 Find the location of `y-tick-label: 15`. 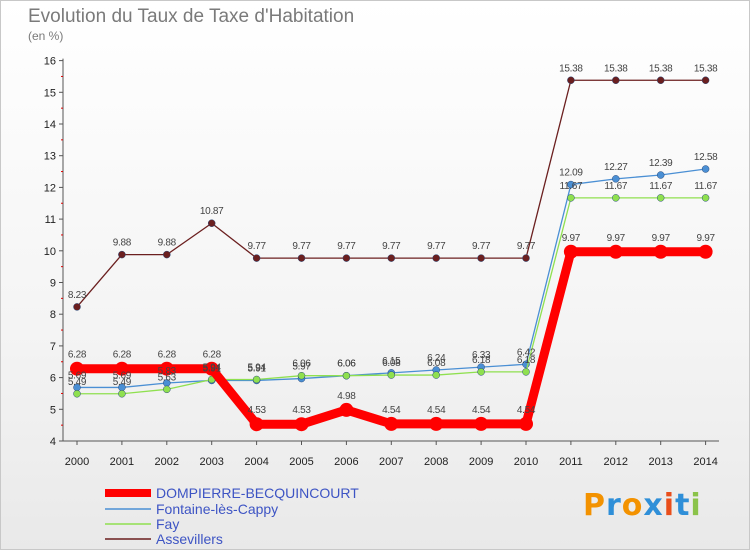

y-tick-label: 15 is located at coordinates (50, 93).